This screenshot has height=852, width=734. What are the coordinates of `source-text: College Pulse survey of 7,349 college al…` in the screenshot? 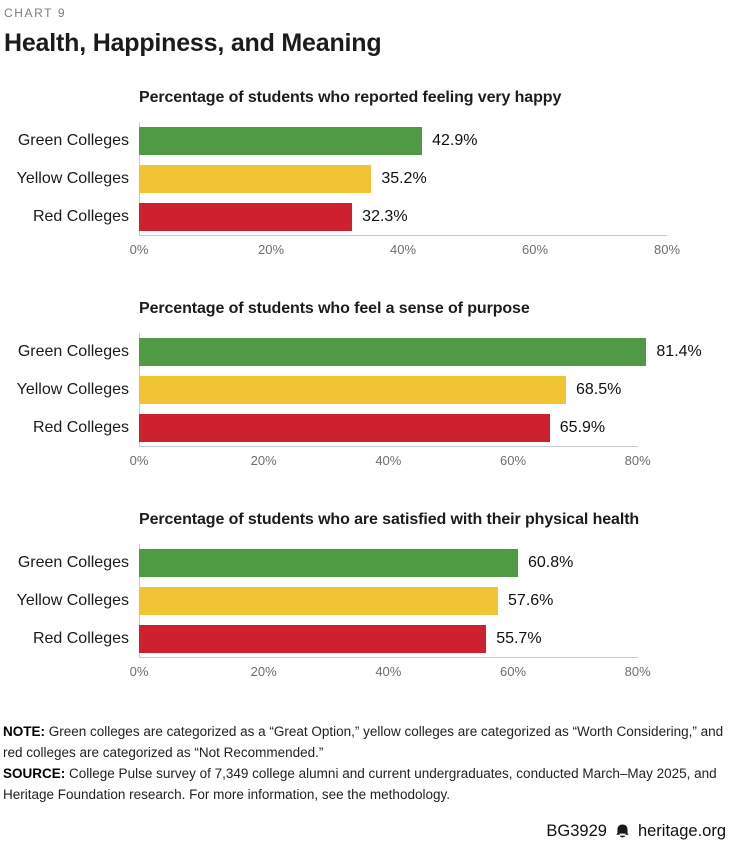 It's located at (360, 783).